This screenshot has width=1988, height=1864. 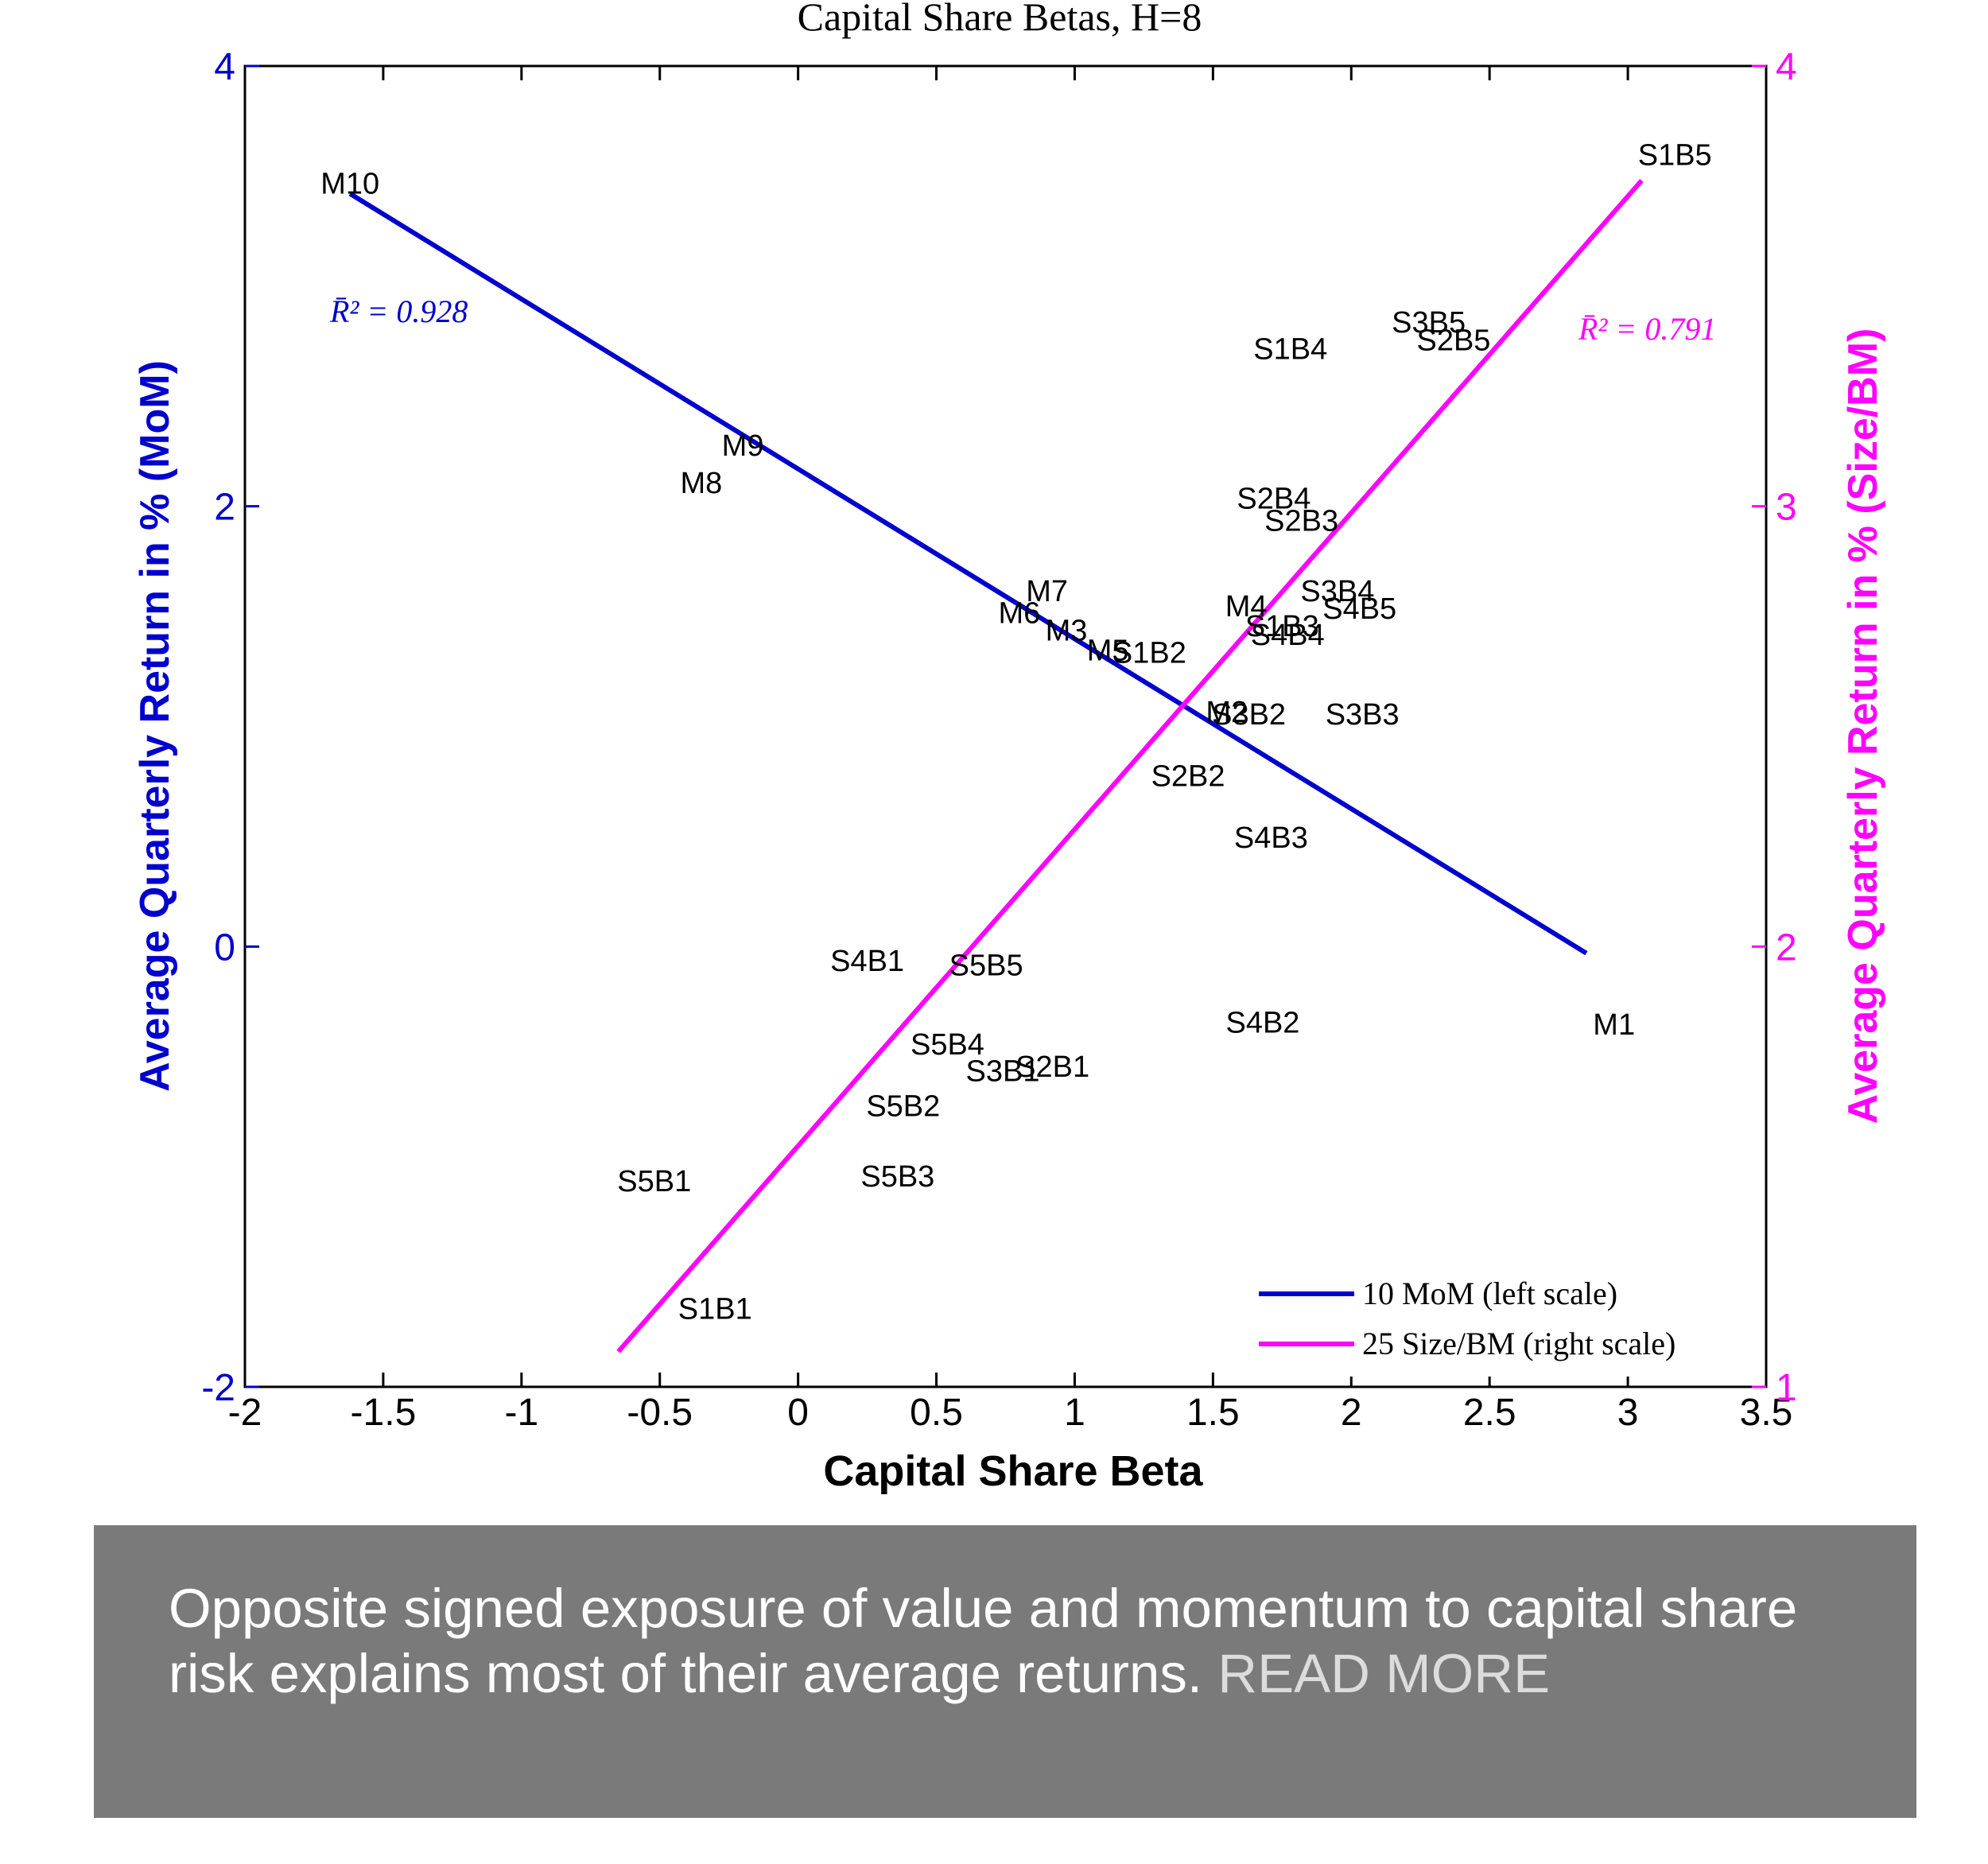 I want to click on point-label-s1b4: S1B4, so click(x=1290, y=349).